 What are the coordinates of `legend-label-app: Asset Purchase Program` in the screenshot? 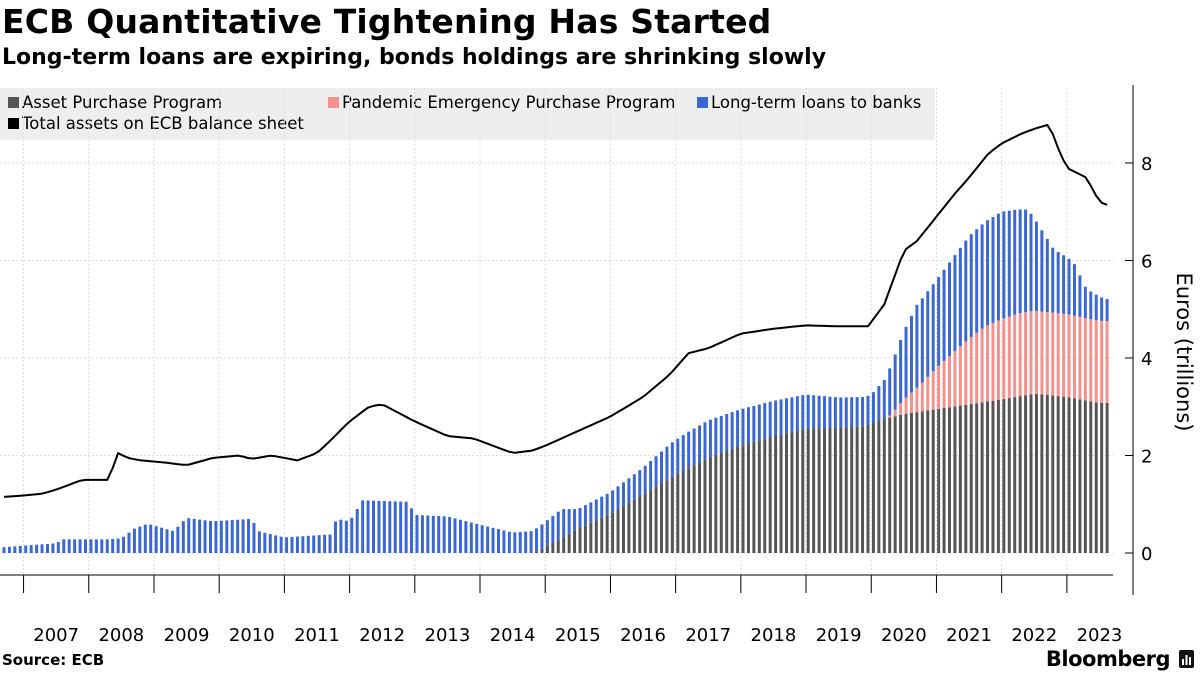 It's located at (122, 102).